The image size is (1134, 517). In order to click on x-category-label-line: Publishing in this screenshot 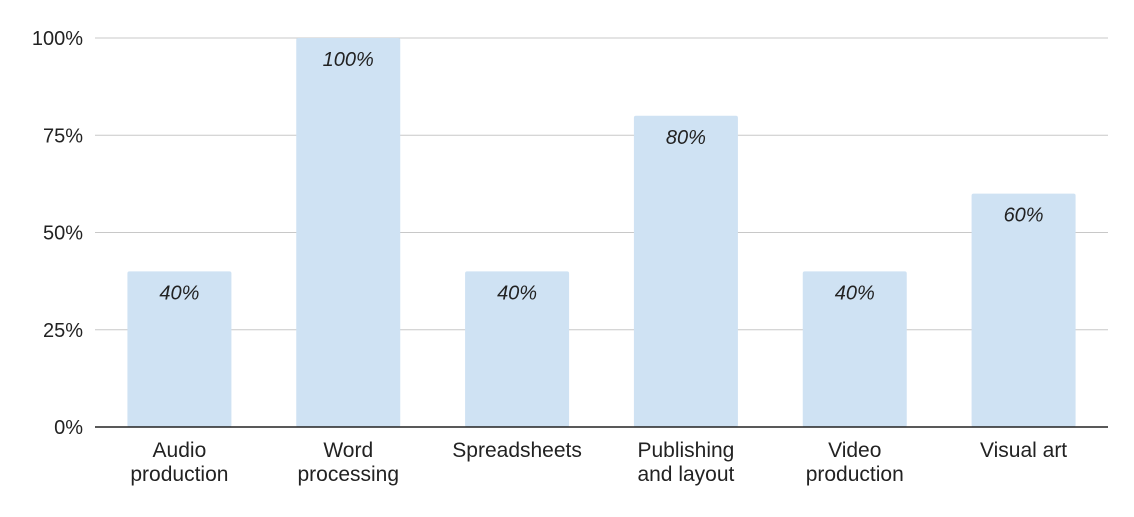, I will do `click(685, 450)`.